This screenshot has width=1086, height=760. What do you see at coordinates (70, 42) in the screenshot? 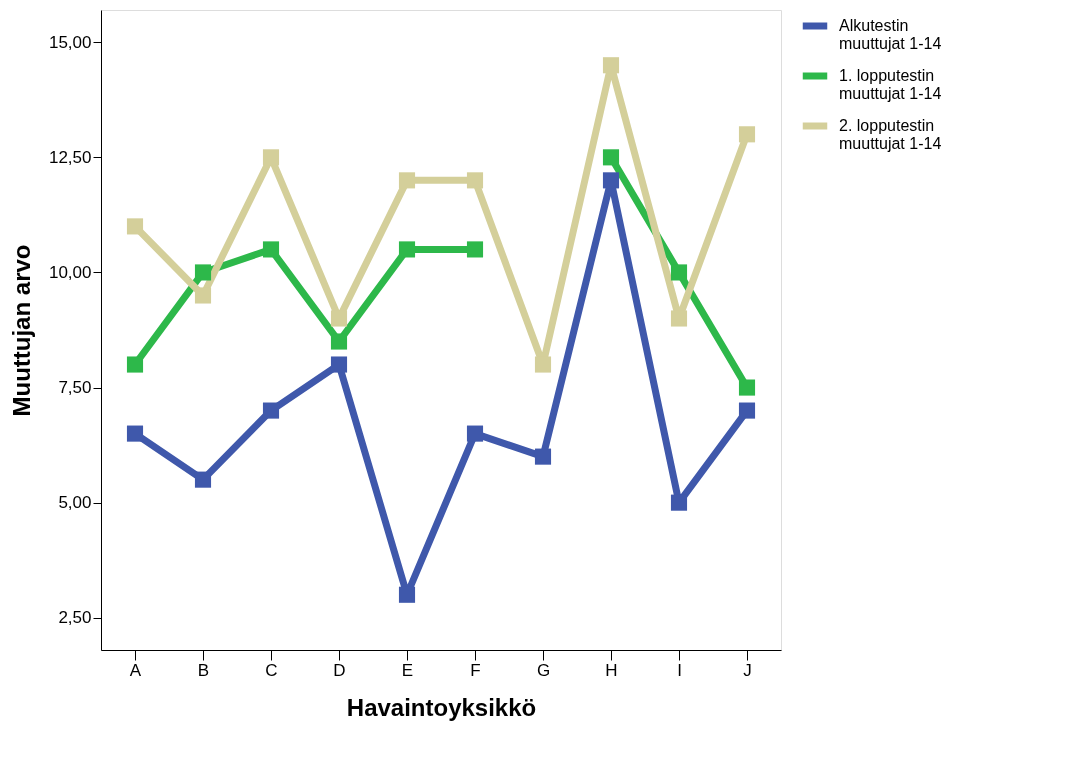
I see `y-tick-label: 15,00` at bounding box center [70, 42].